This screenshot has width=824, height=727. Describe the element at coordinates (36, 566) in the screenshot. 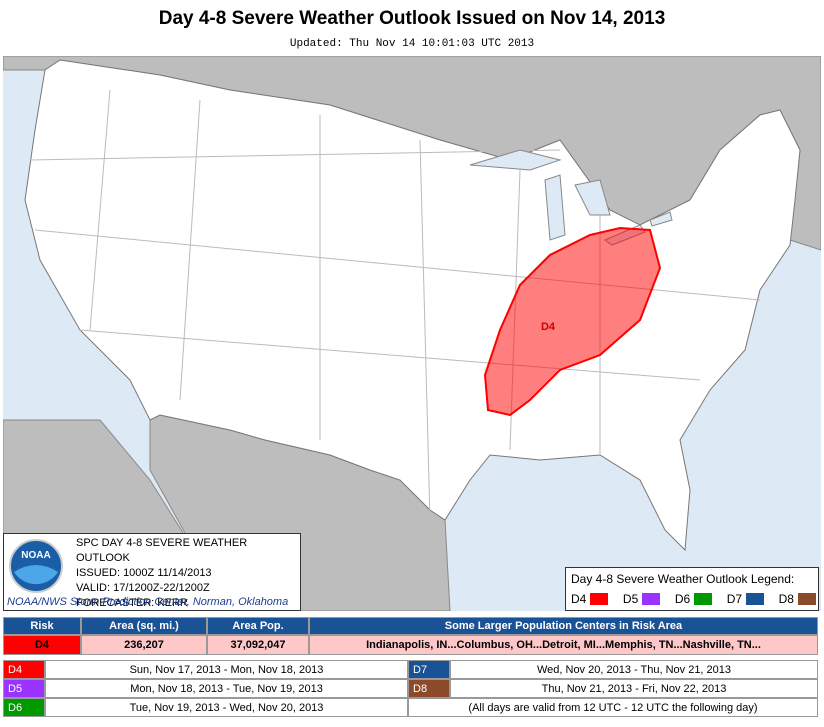

I see `noaa-logo: NOAA` at that location.